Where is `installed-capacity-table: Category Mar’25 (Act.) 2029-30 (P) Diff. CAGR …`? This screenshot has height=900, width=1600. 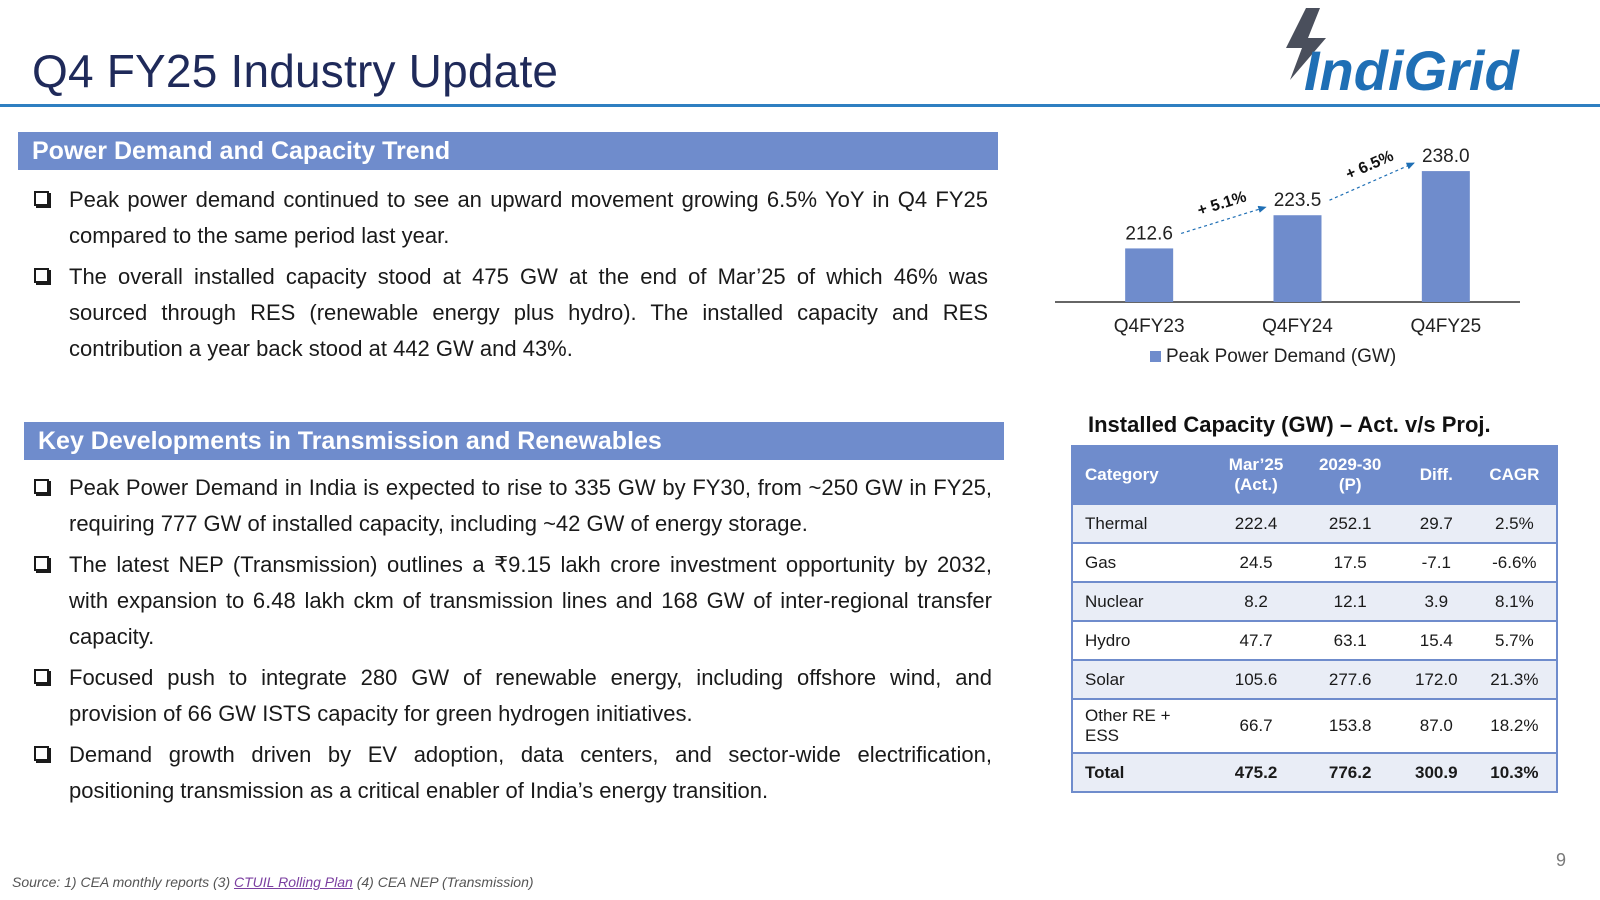 installed-capacity-table: Category Mar’25 (Act.) 2029-30 (P) Diff. CAGR … is located at coordinates (1314, 619).